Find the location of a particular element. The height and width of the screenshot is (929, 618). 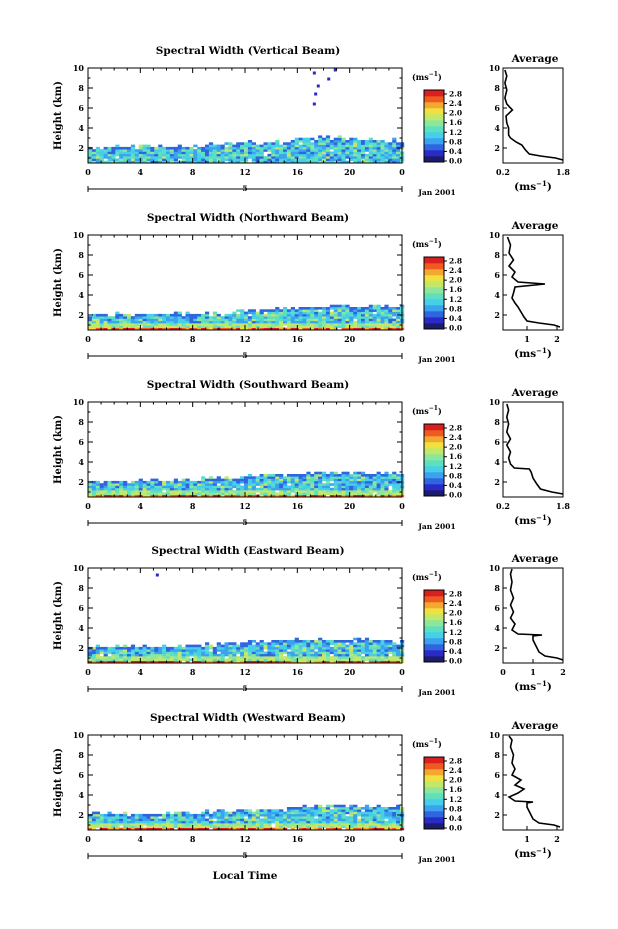

bottom-xlabel: Local Time is located at coordinates (245, 876).